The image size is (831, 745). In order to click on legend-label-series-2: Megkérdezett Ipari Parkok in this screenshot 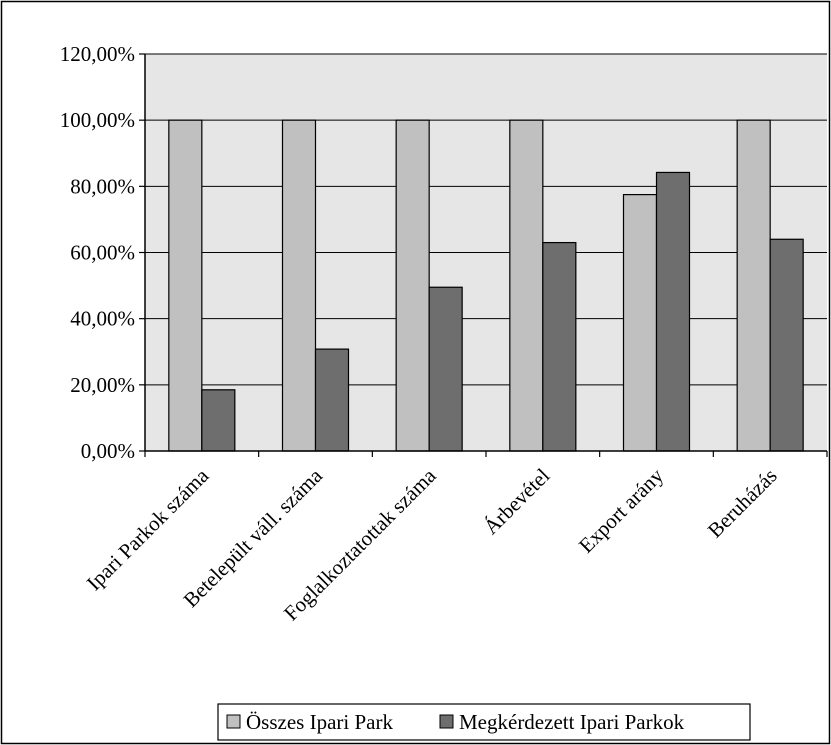, I will do `click(572, 722)`.